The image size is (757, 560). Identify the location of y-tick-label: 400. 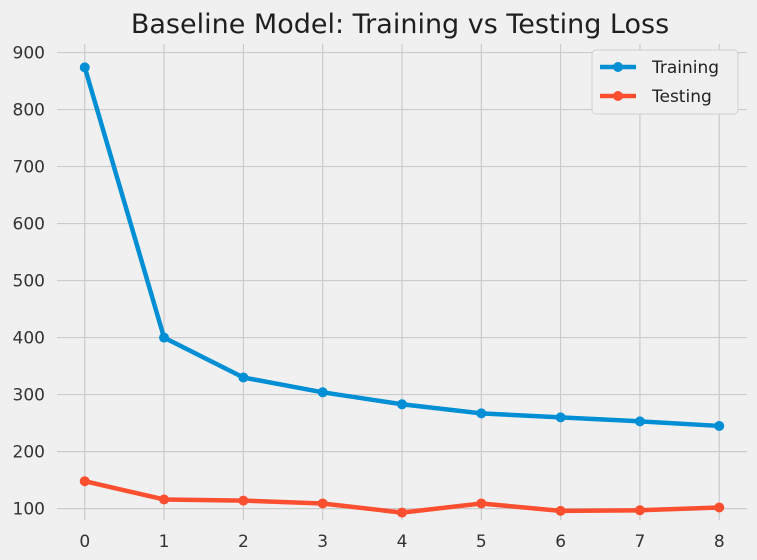
(29, 339).